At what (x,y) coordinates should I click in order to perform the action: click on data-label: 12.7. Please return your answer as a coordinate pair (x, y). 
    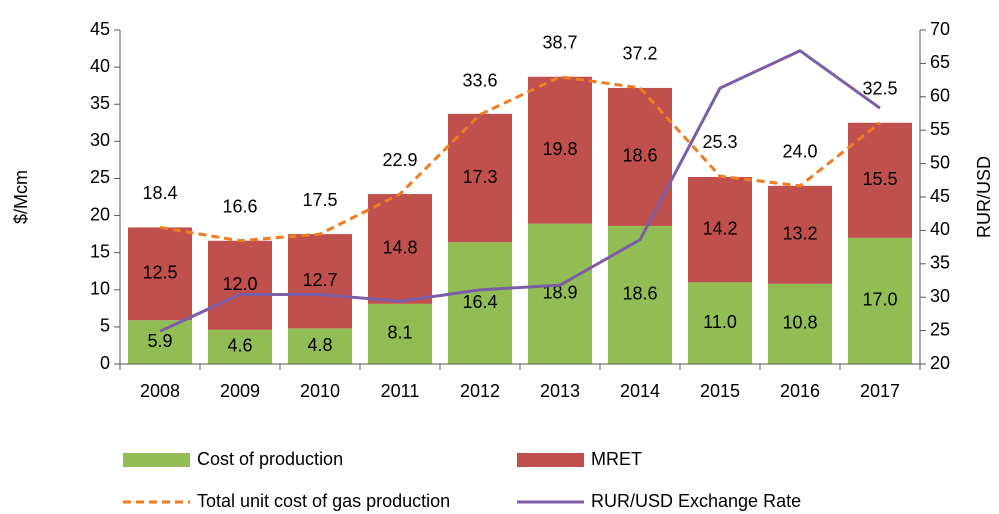
    Looking at the image, I should click on (319, 280).